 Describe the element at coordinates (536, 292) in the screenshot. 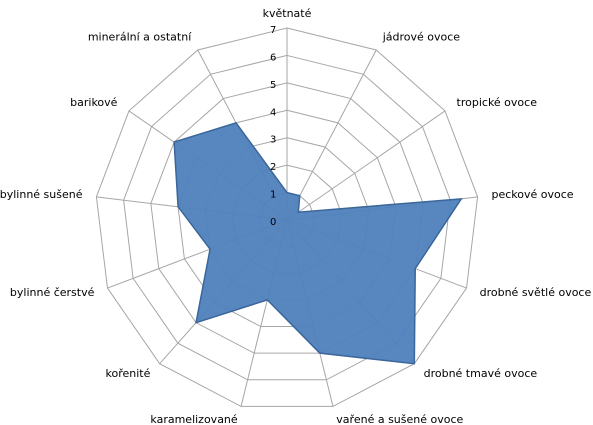

I see `category-label: drobné světlé ovoce` at that location.